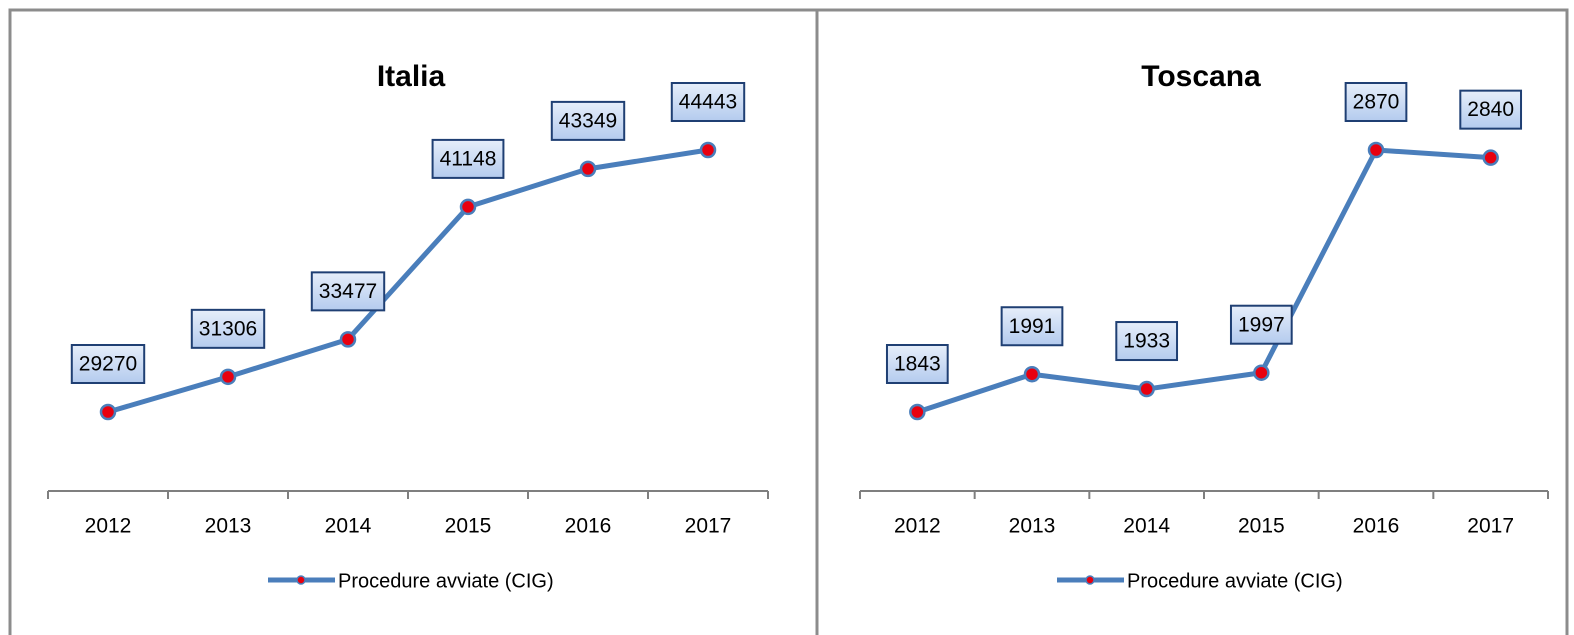  I want to click on value-label: 2870, so click(1376, 102).